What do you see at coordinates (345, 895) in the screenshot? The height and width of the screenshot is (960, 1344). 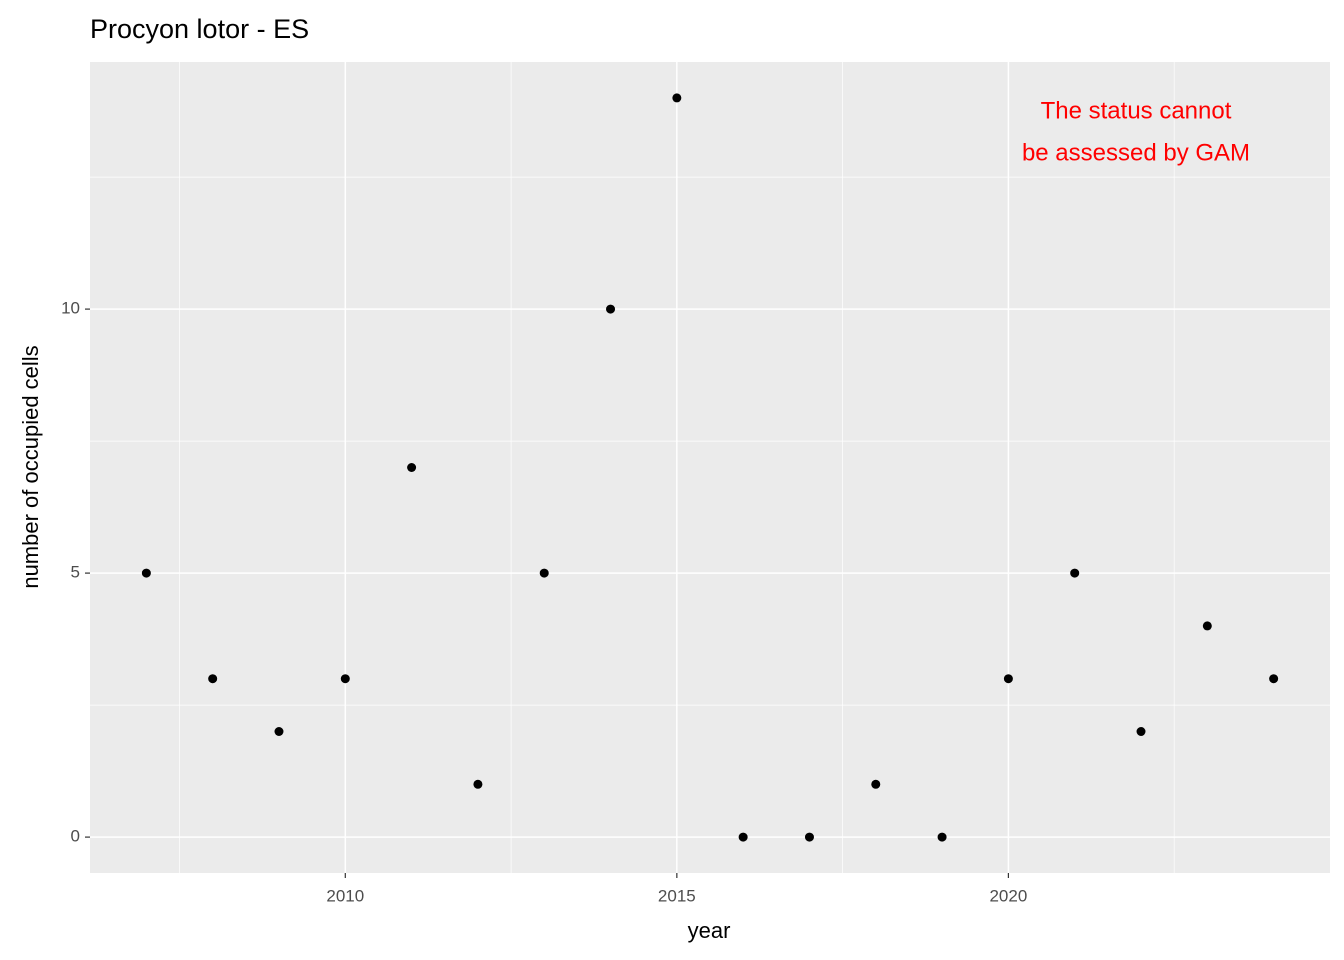 I see `x-tick-label: 2010` at bounding box center [345, 895].